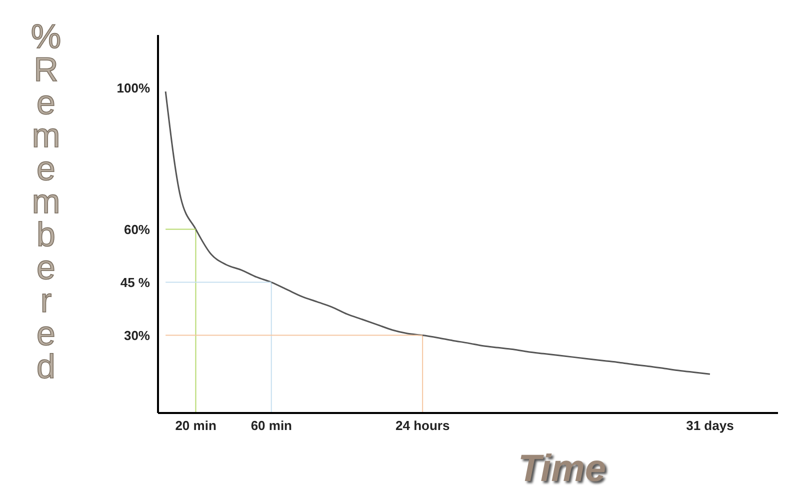 This screenshot has width=795, height=502. Describe the element at coordinates (133, 88) in the screenshot. I see `y-tick-label: 100%` at that location.